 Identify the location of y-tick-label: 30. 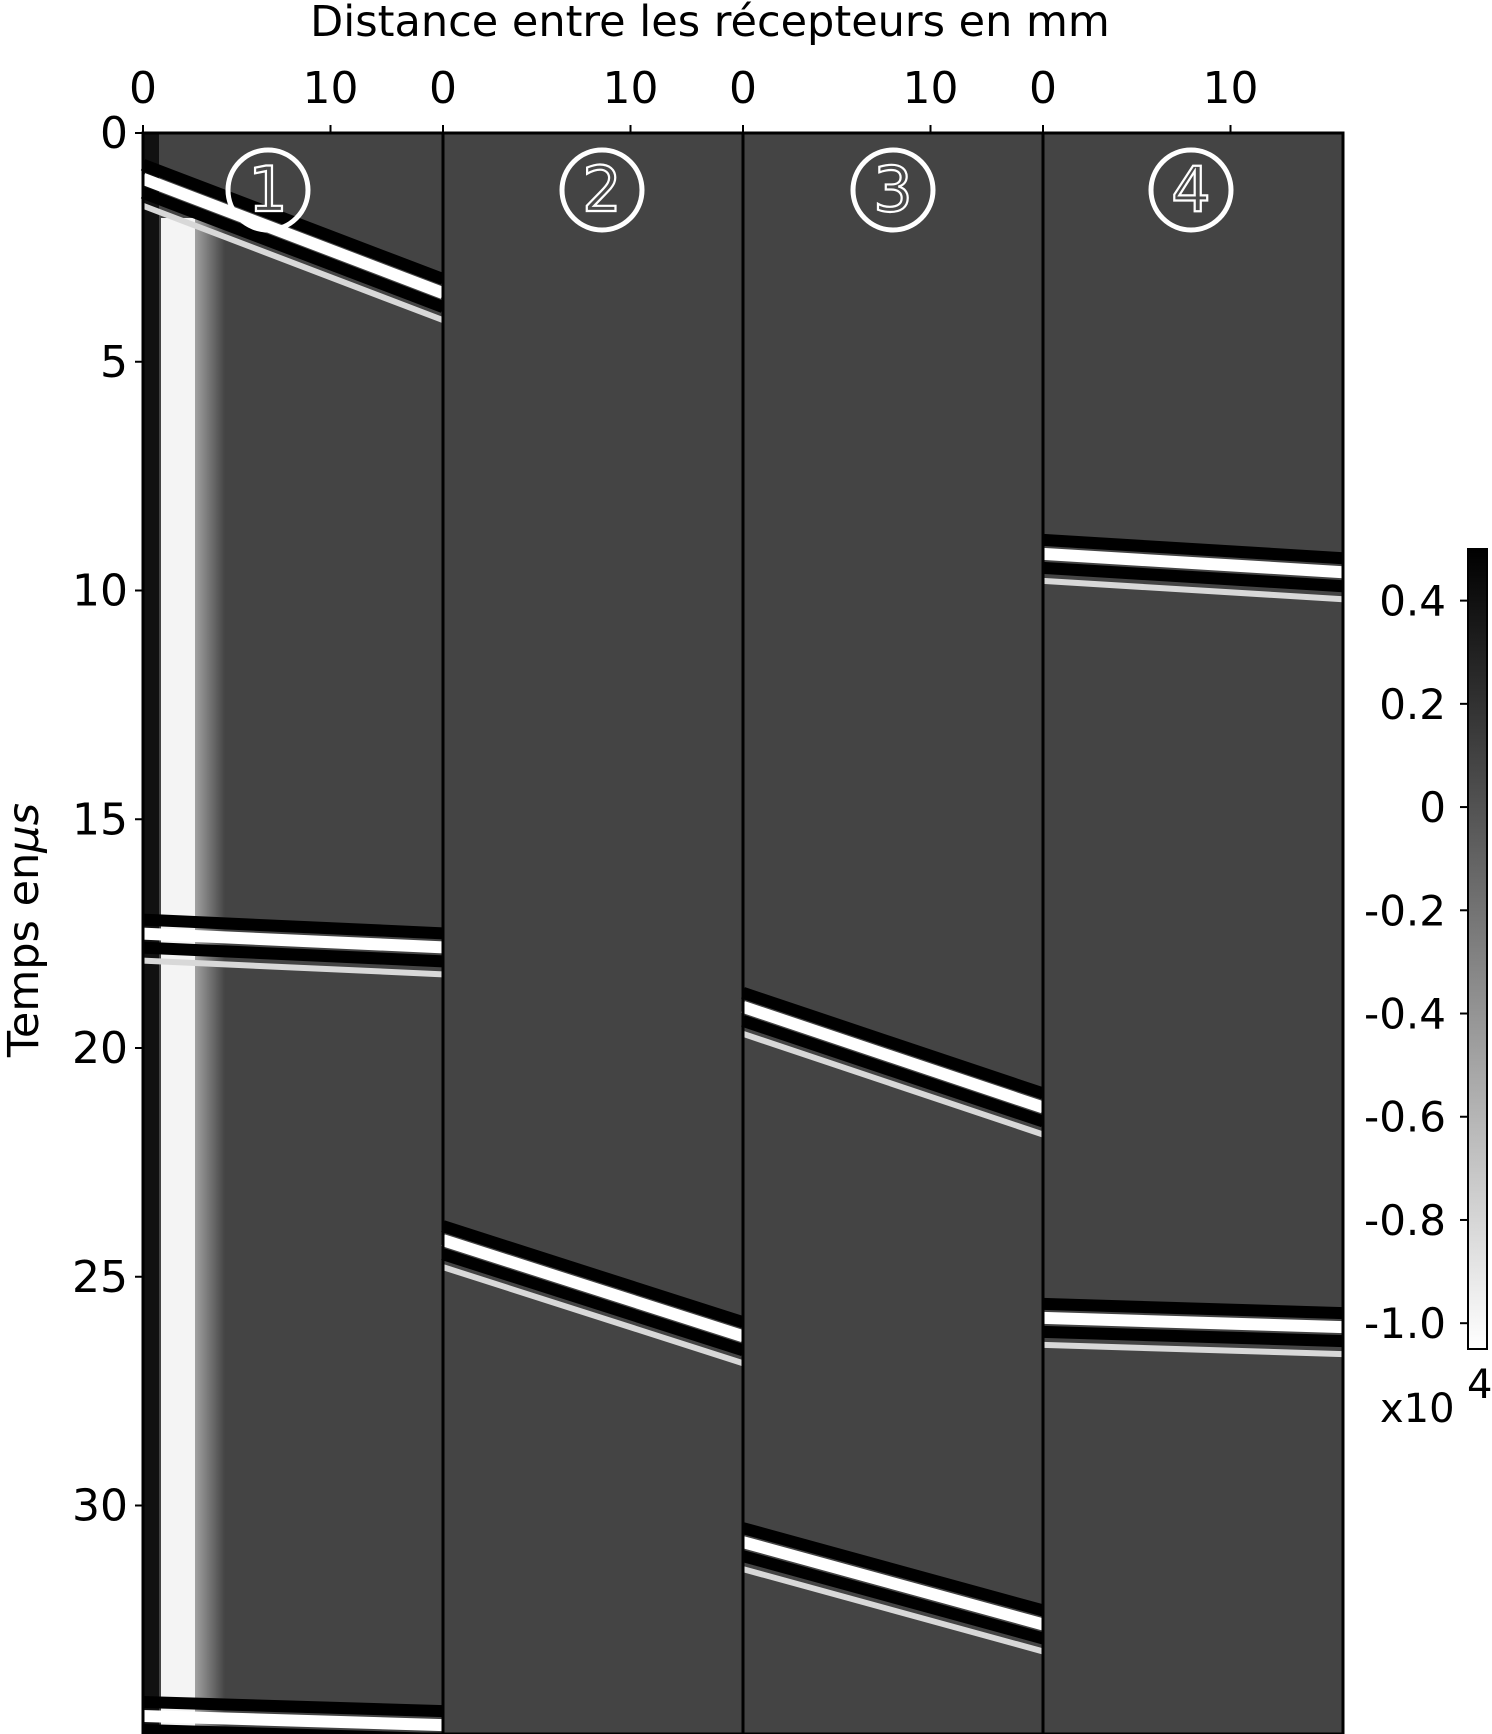
(100, 1506).